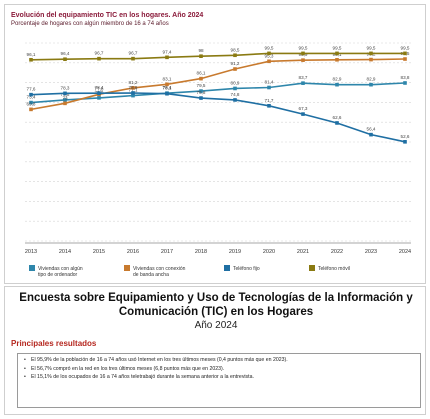  I want to click on data-label: 73,4, so click(31, 97).